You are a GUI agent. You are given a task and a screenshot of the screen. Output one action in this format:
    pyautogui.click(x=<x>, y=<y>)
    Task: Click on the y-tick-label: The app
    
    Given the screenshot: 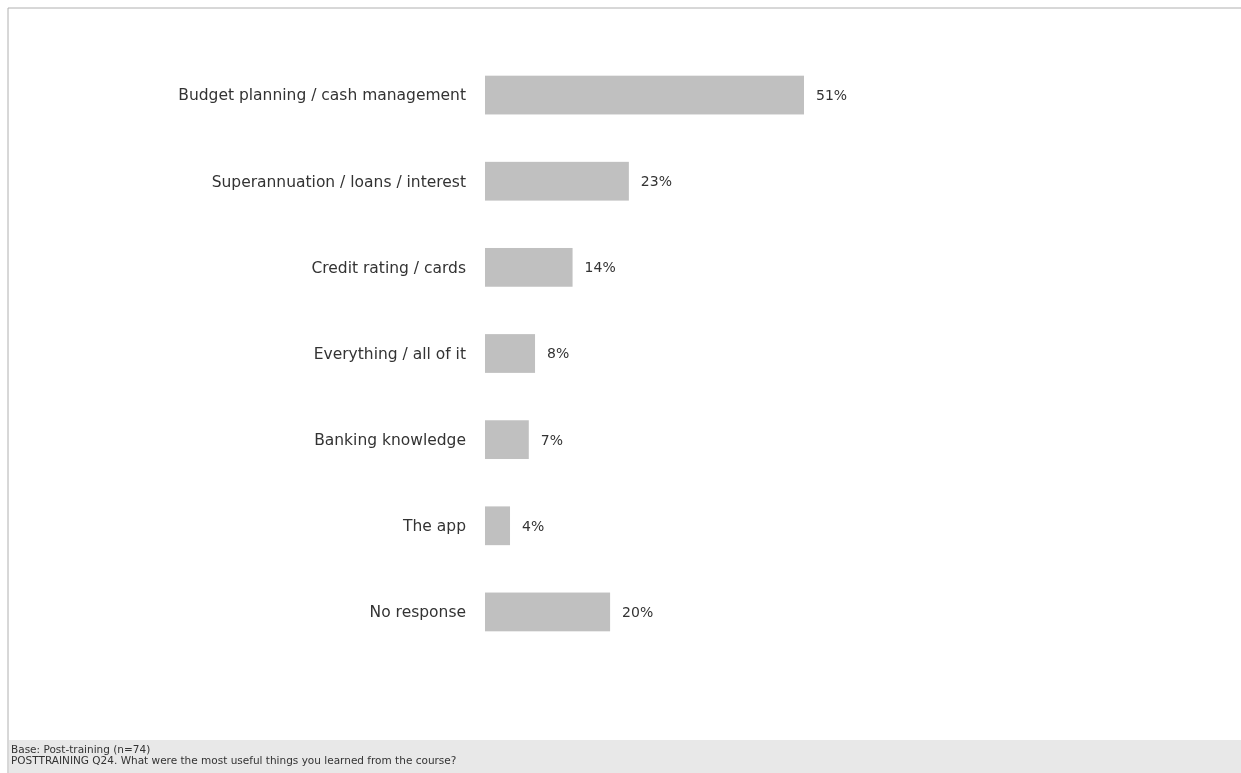 What is the action you would take?
    pyautogui.click(x=434, y=526)
    